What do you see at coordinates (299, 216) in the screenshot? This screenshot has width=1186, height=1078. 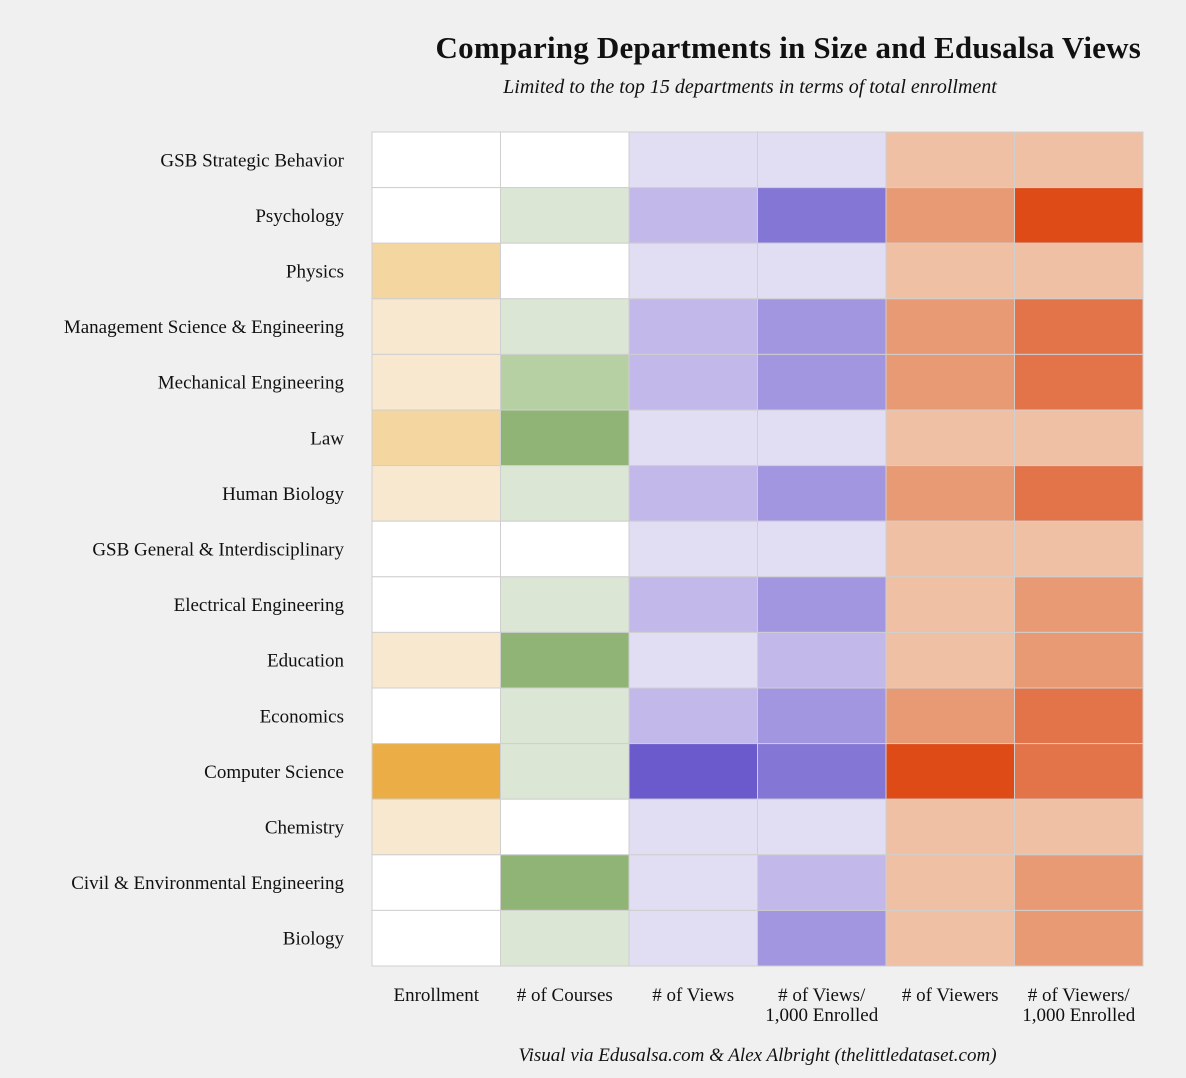 I see `row-label: Psychology` at bounding box center [299, 216].